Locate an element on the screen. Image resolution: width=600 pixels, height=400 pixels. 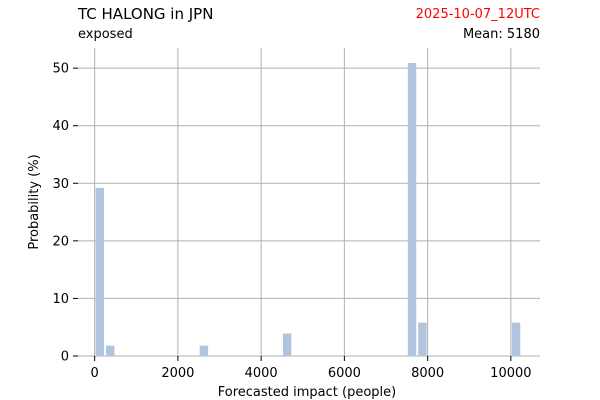
x-axis-label: Forecasted impact (people) is located at coordinates (307, 392).